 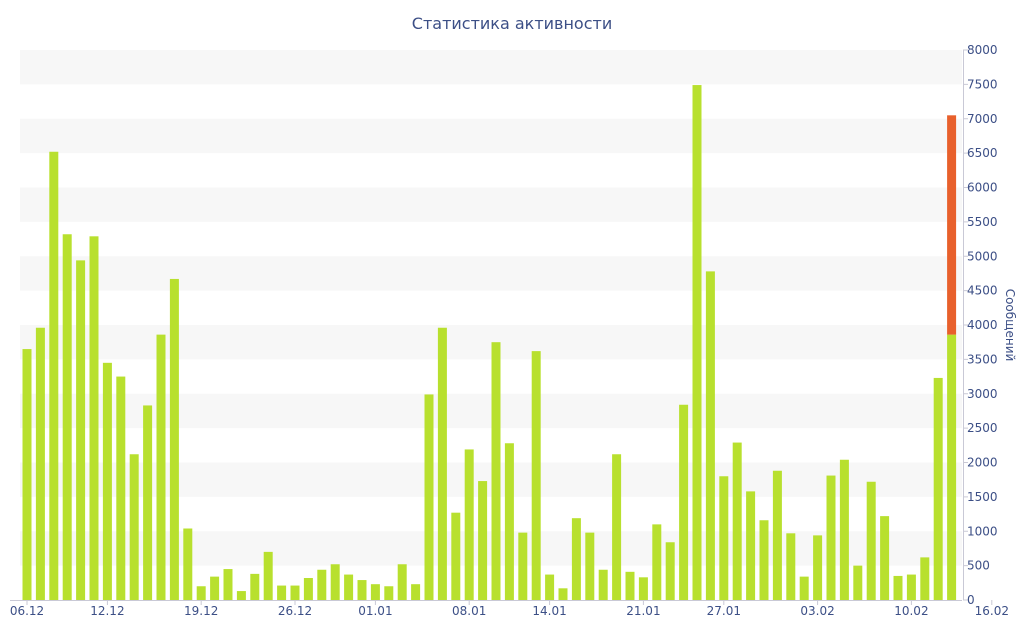 I want to click on y-tick-label: 6000, so click(x=982, y=188).